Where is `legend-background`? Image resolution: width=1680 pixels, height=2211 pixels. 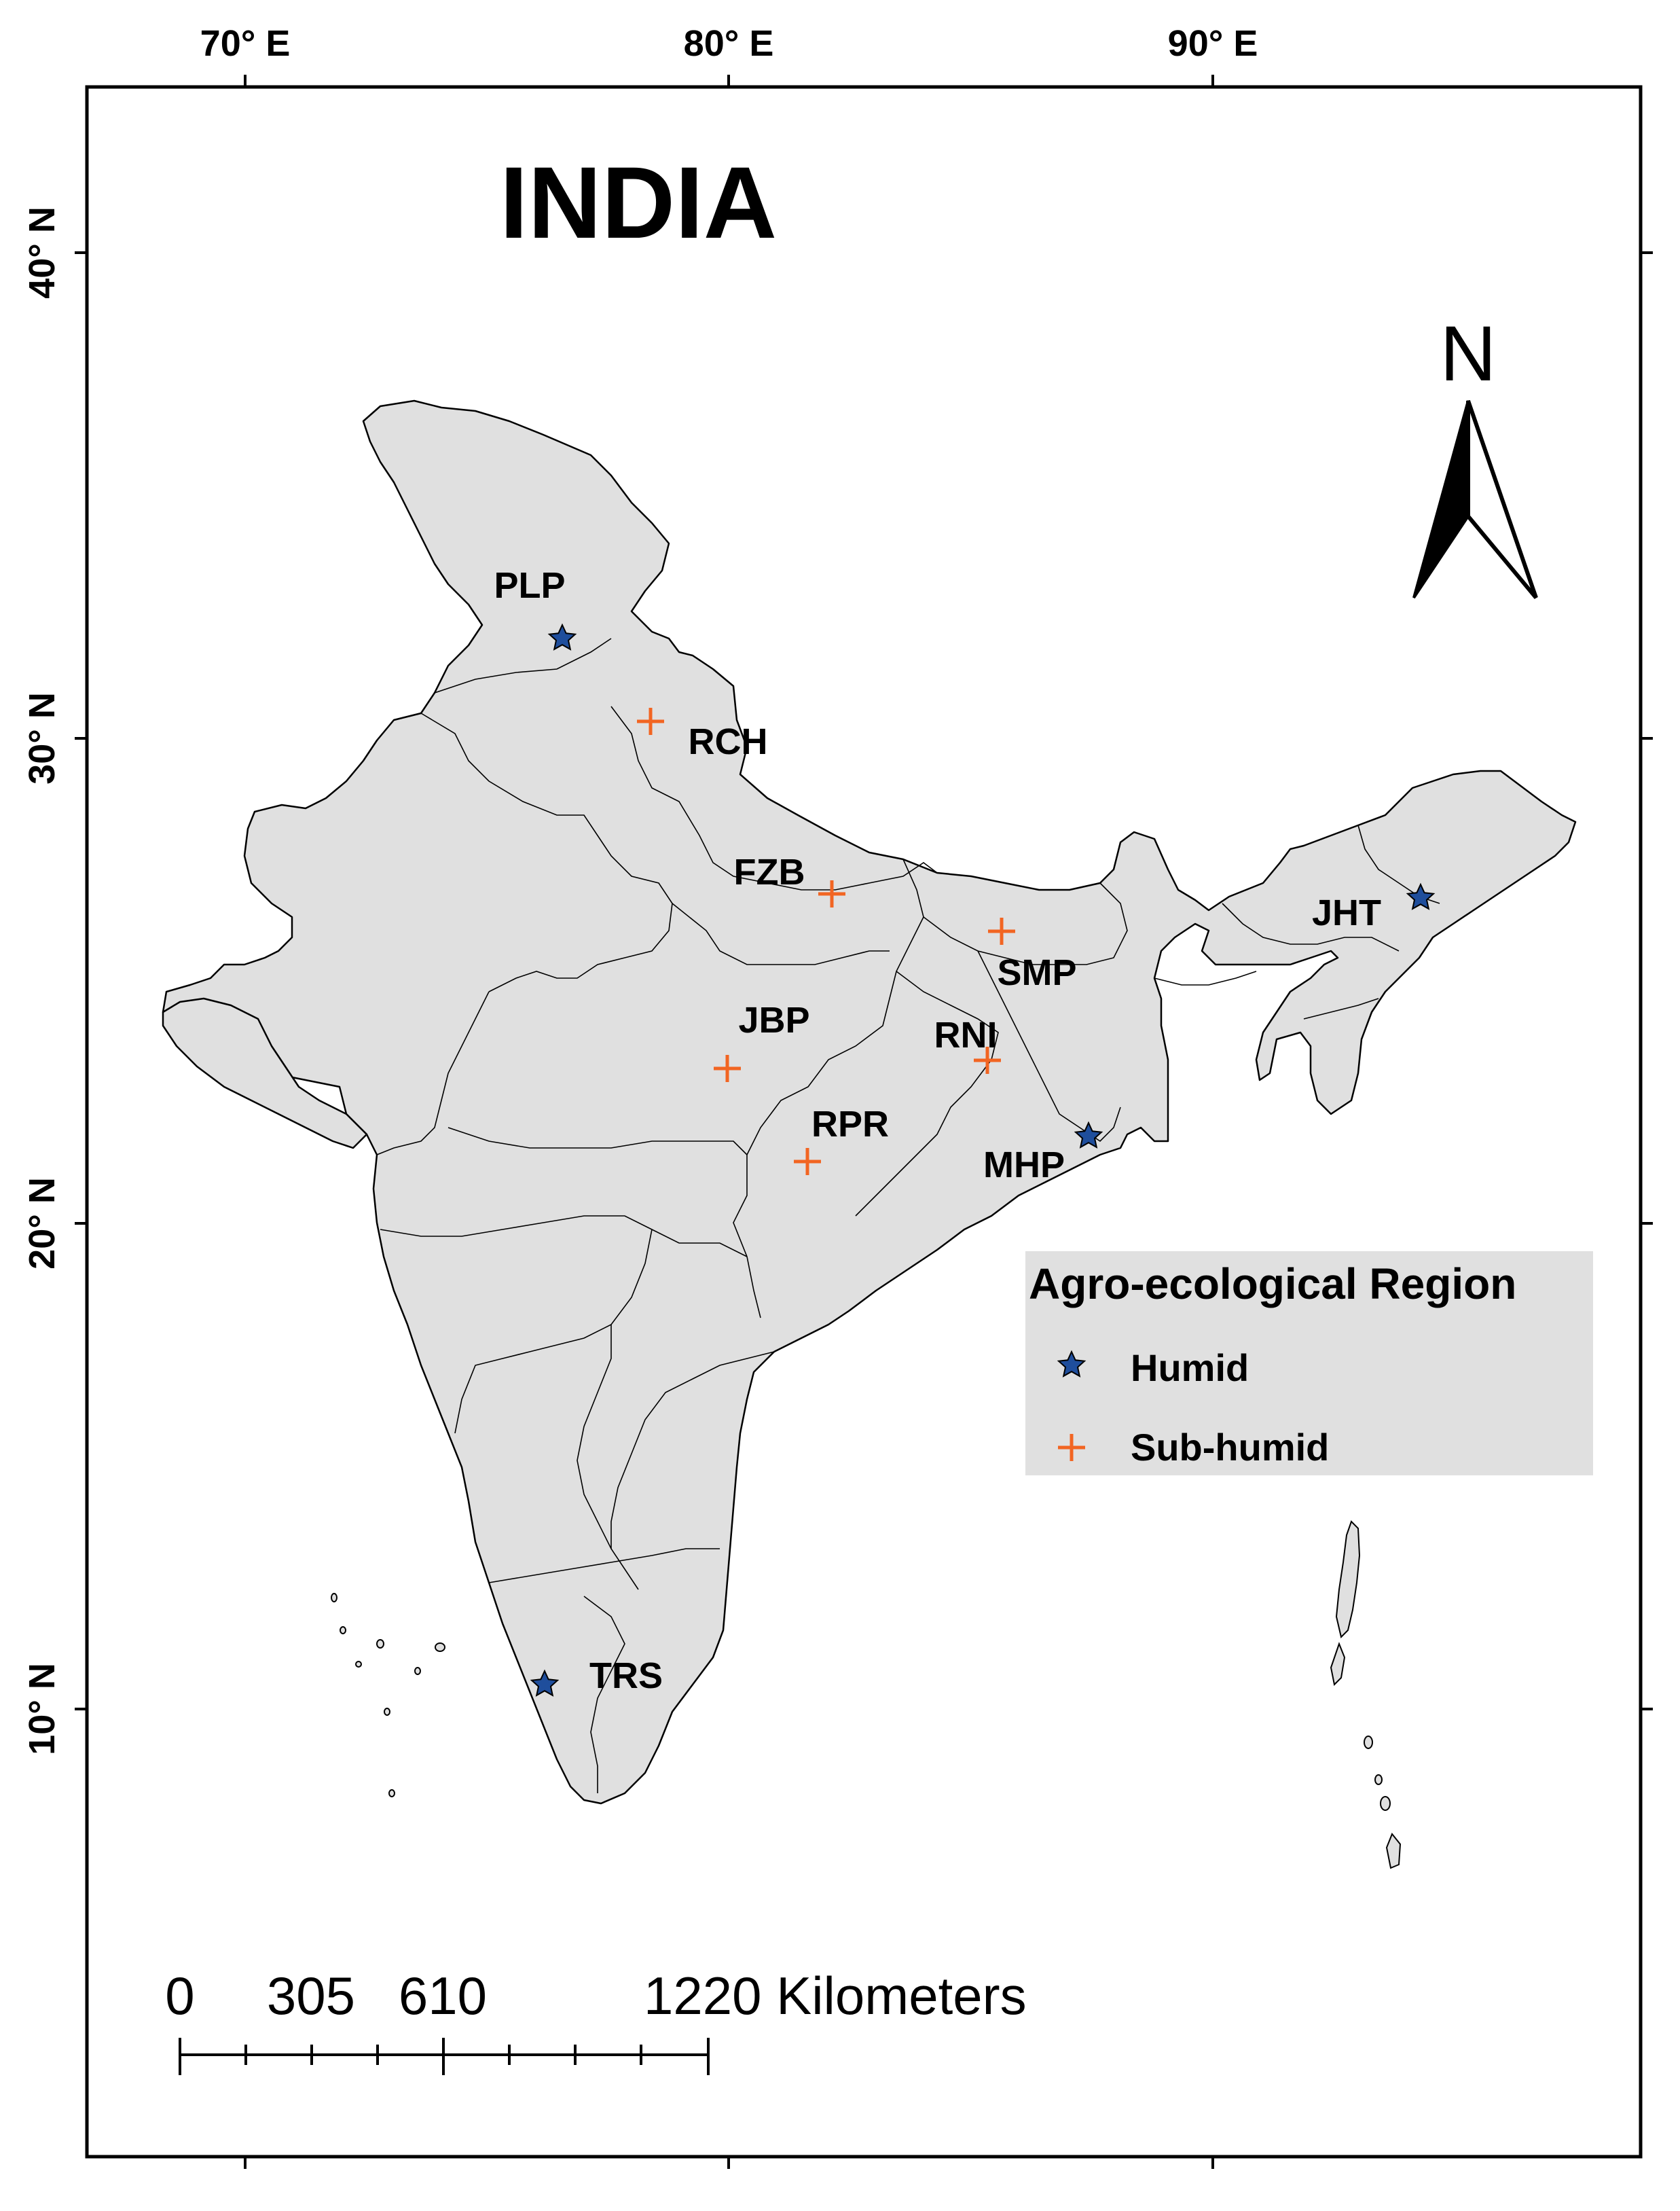 legend-background is located at coordinates (1309, 1363).